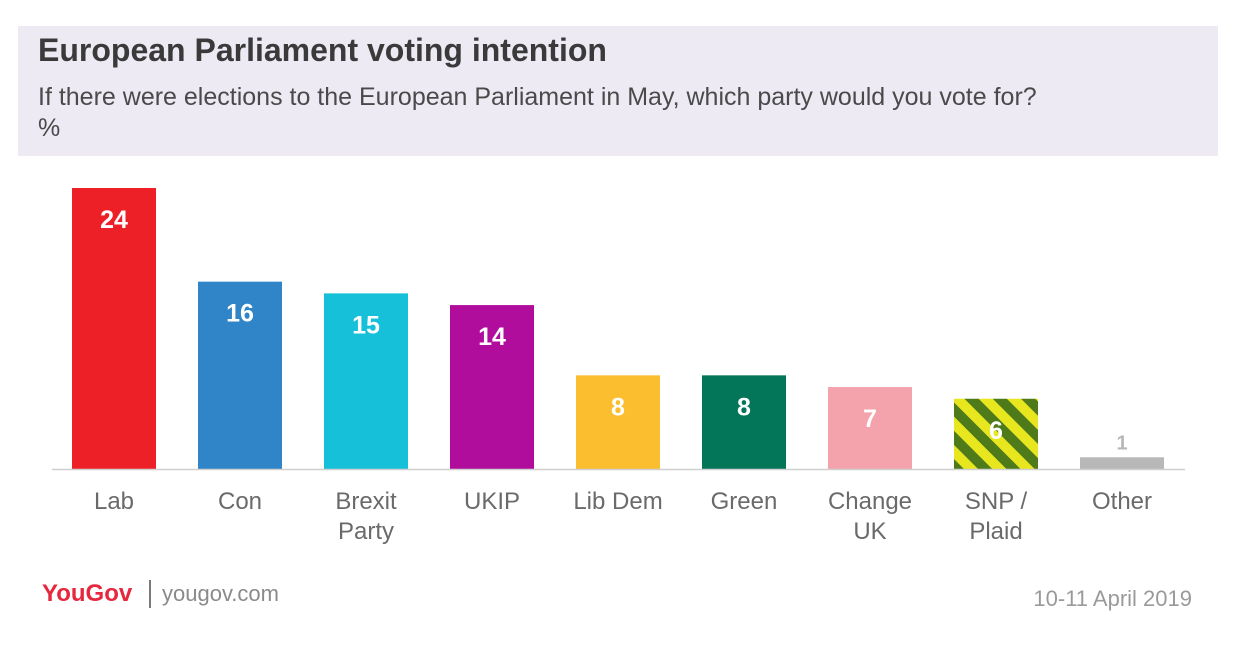 This screenshot has width=1260, height=652. I want to click on category-label-8: Other, so click(1122, 501).